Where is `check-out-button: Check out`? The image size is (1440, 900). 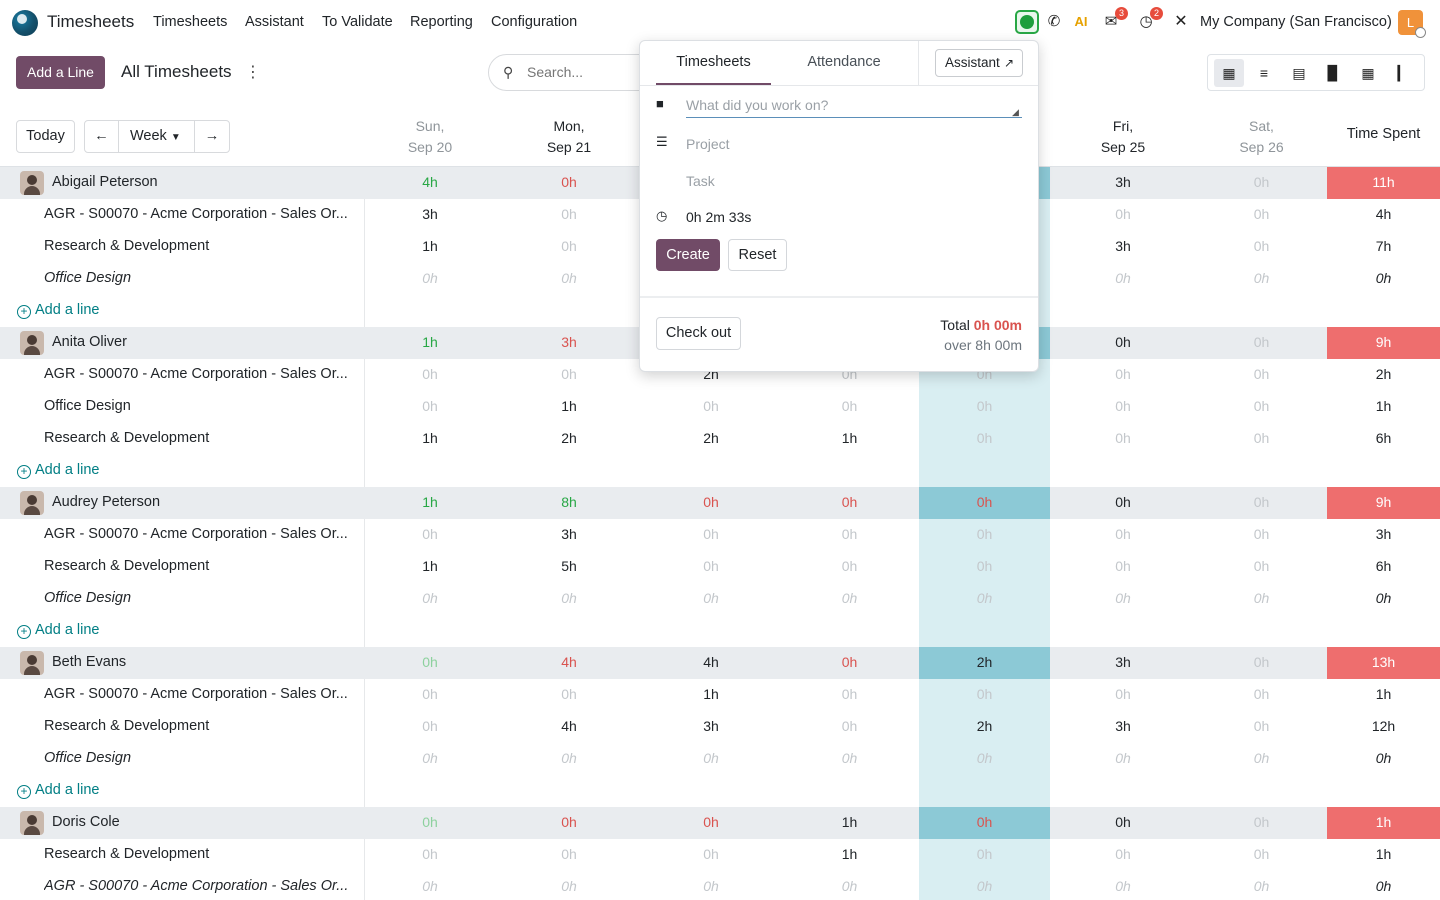
check-out-button: Check out is located at coordinates (698, 333).